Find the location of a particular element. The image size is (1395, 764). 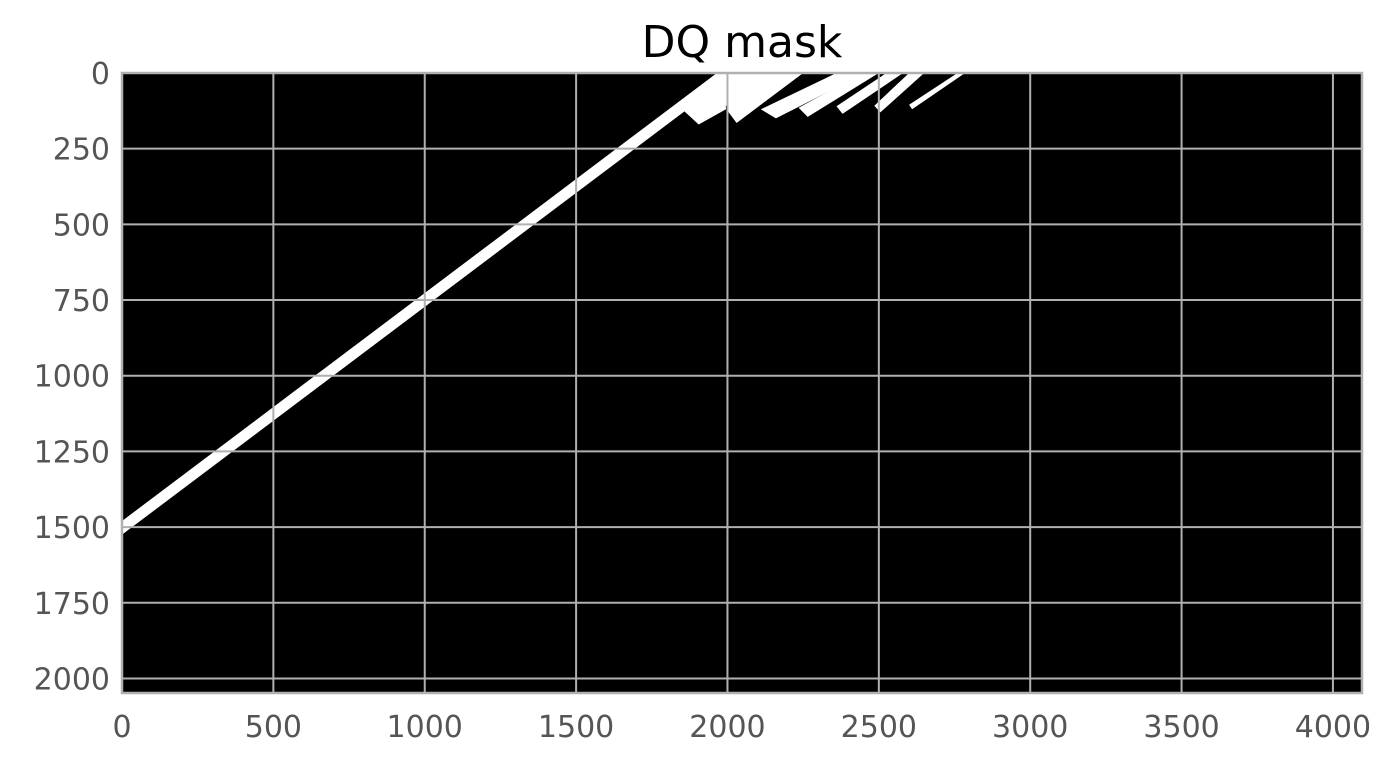

x-tick-label: 2500 is located at coordinates (879, 727).